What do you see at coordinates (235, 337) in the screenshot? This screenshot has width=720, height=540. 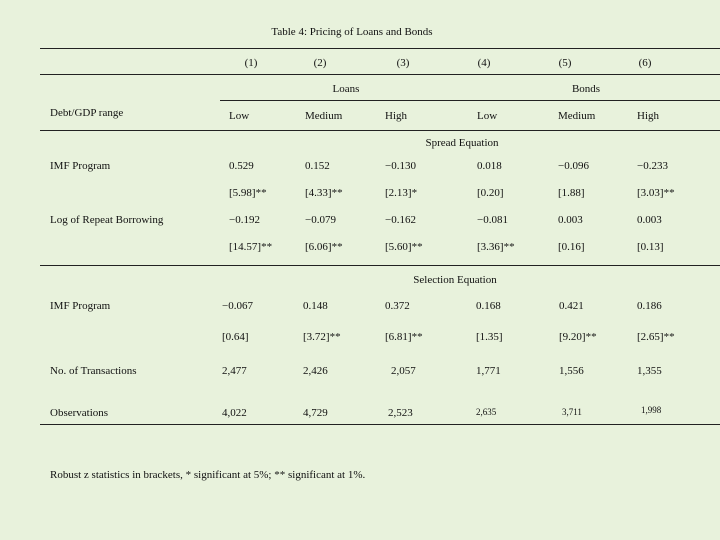 I see `selection-imf-z-1: [0.64]` at bounding box center [235, 337].